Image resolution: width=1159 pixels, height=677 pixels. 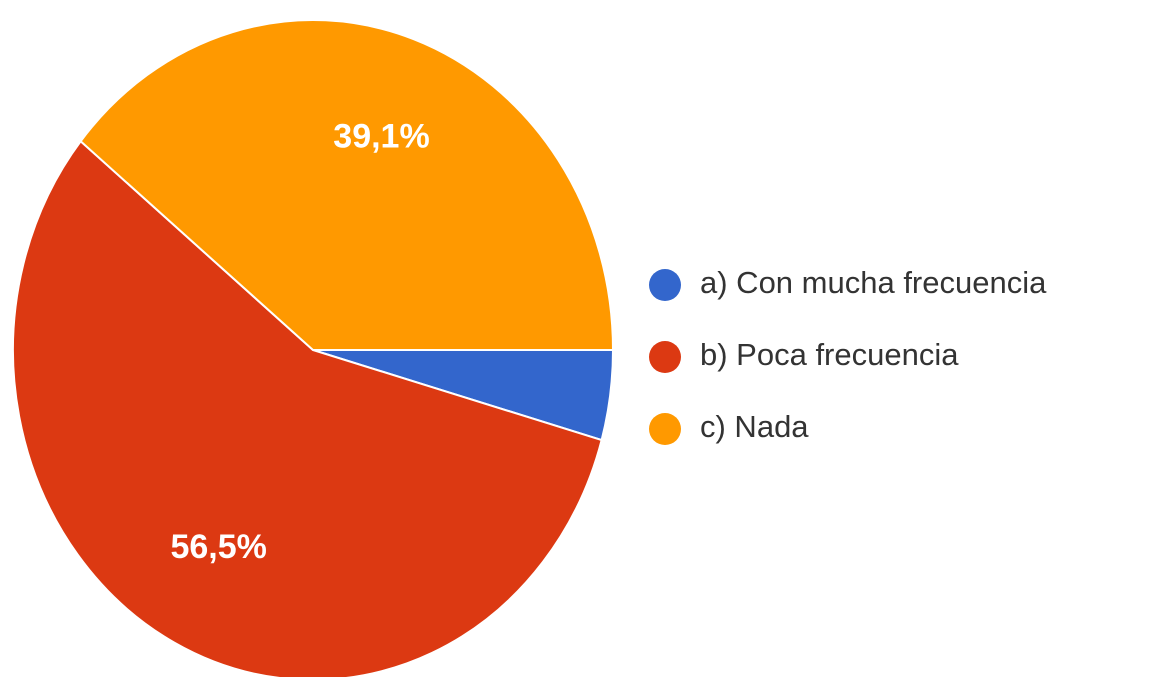 I want to click on legend-label: c) Nada, so click(x=754, y=426).